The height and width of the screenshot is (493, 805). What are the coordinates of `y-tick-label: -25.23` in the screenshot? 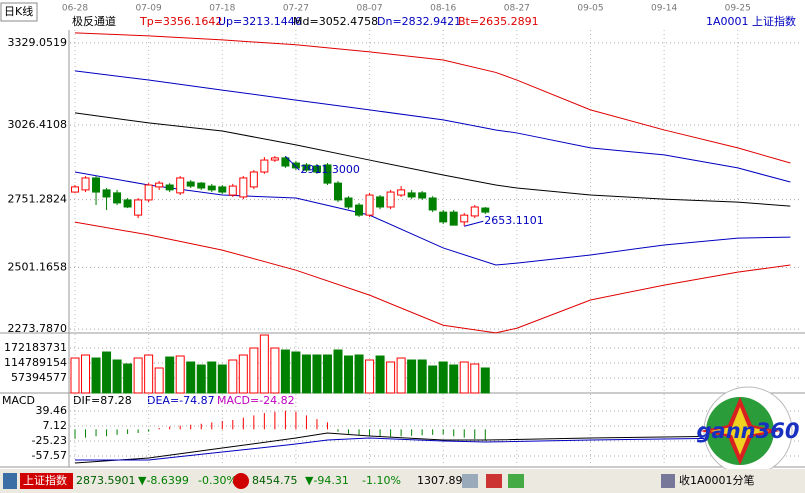 It's located at (49, 440).